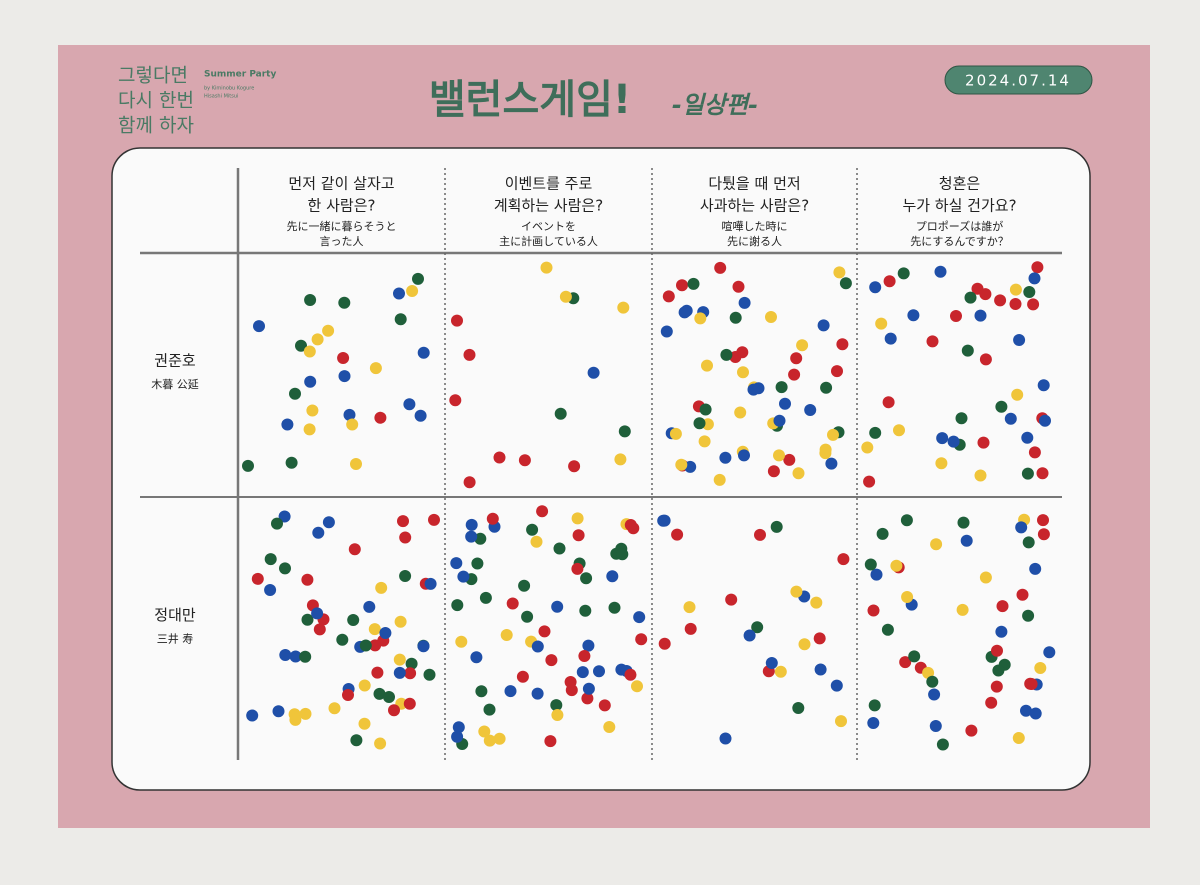 Image resolution: width=1200 pixels, height=885 pixels. I want to click on translation: 主に計画している人, so click(548, 241).